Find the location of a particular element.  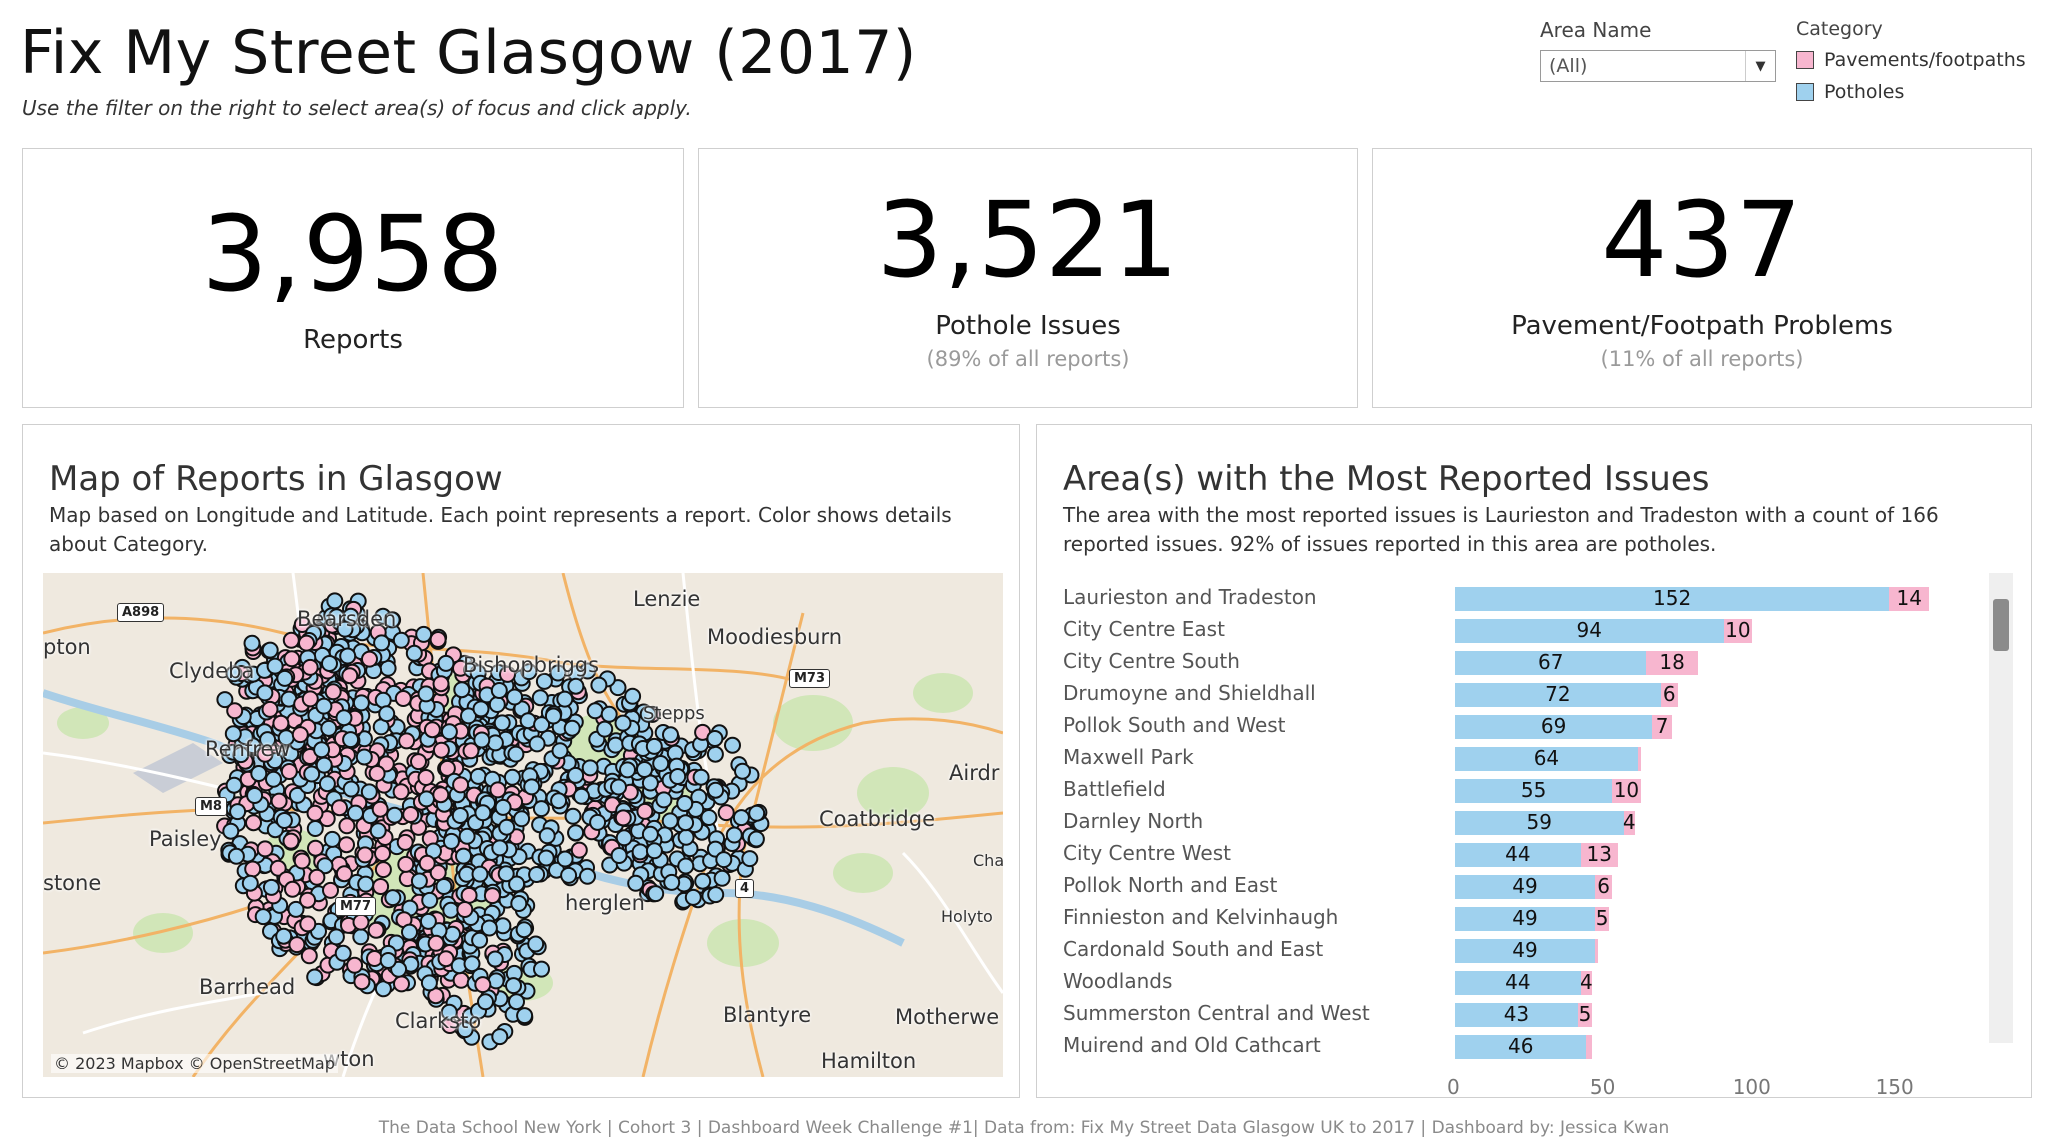

chevron-down-icon: ▼ is located at coordinates (1760, 66).